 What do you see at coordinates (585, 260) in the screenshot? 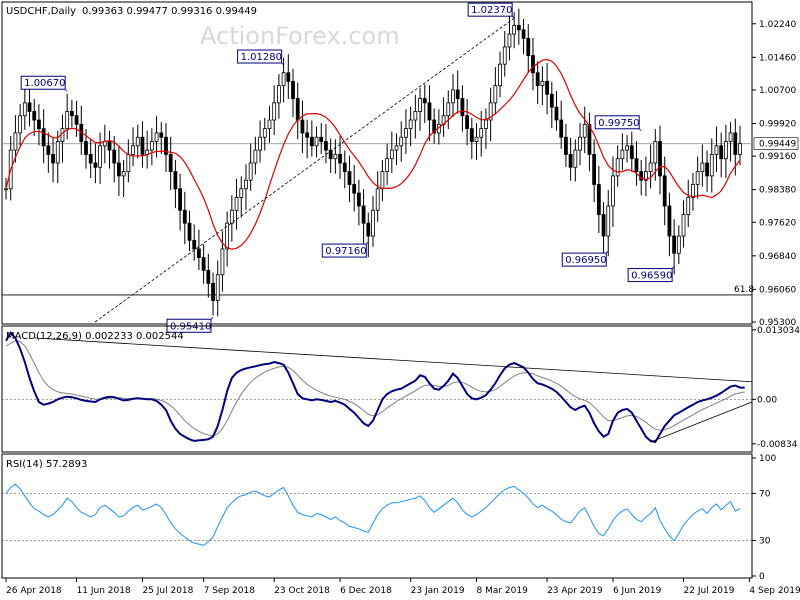
I see `annotation-label: 0.96950` at bounding box center [585, 260].